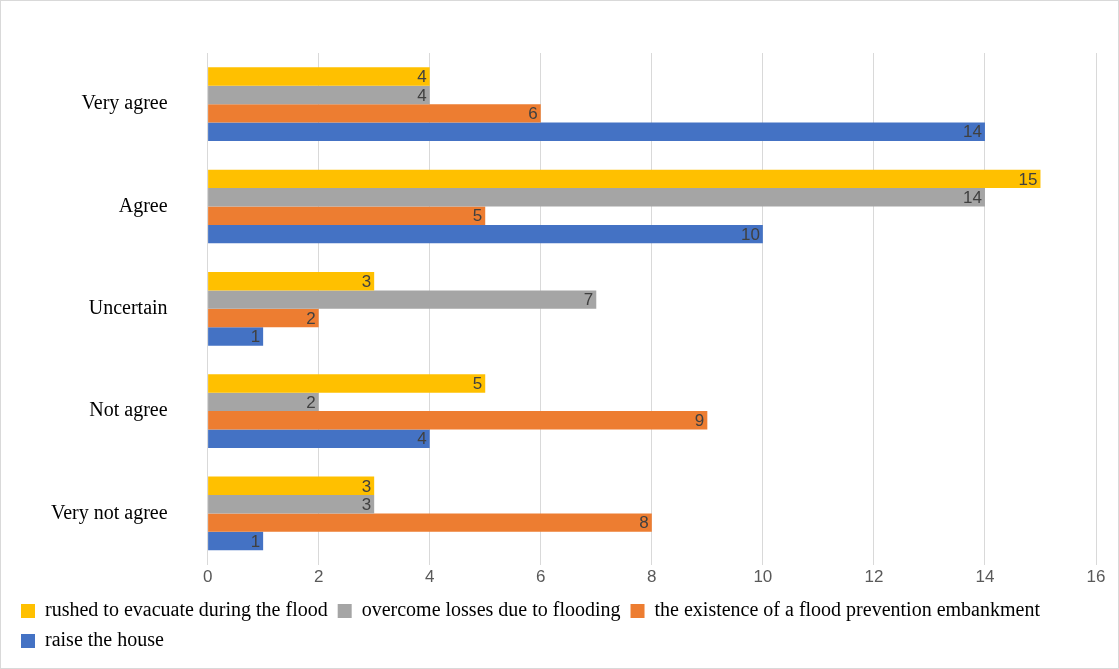  Describe the element at coordinates (1028, 179) in the screenshot. I see `data-label: 15` at that location.